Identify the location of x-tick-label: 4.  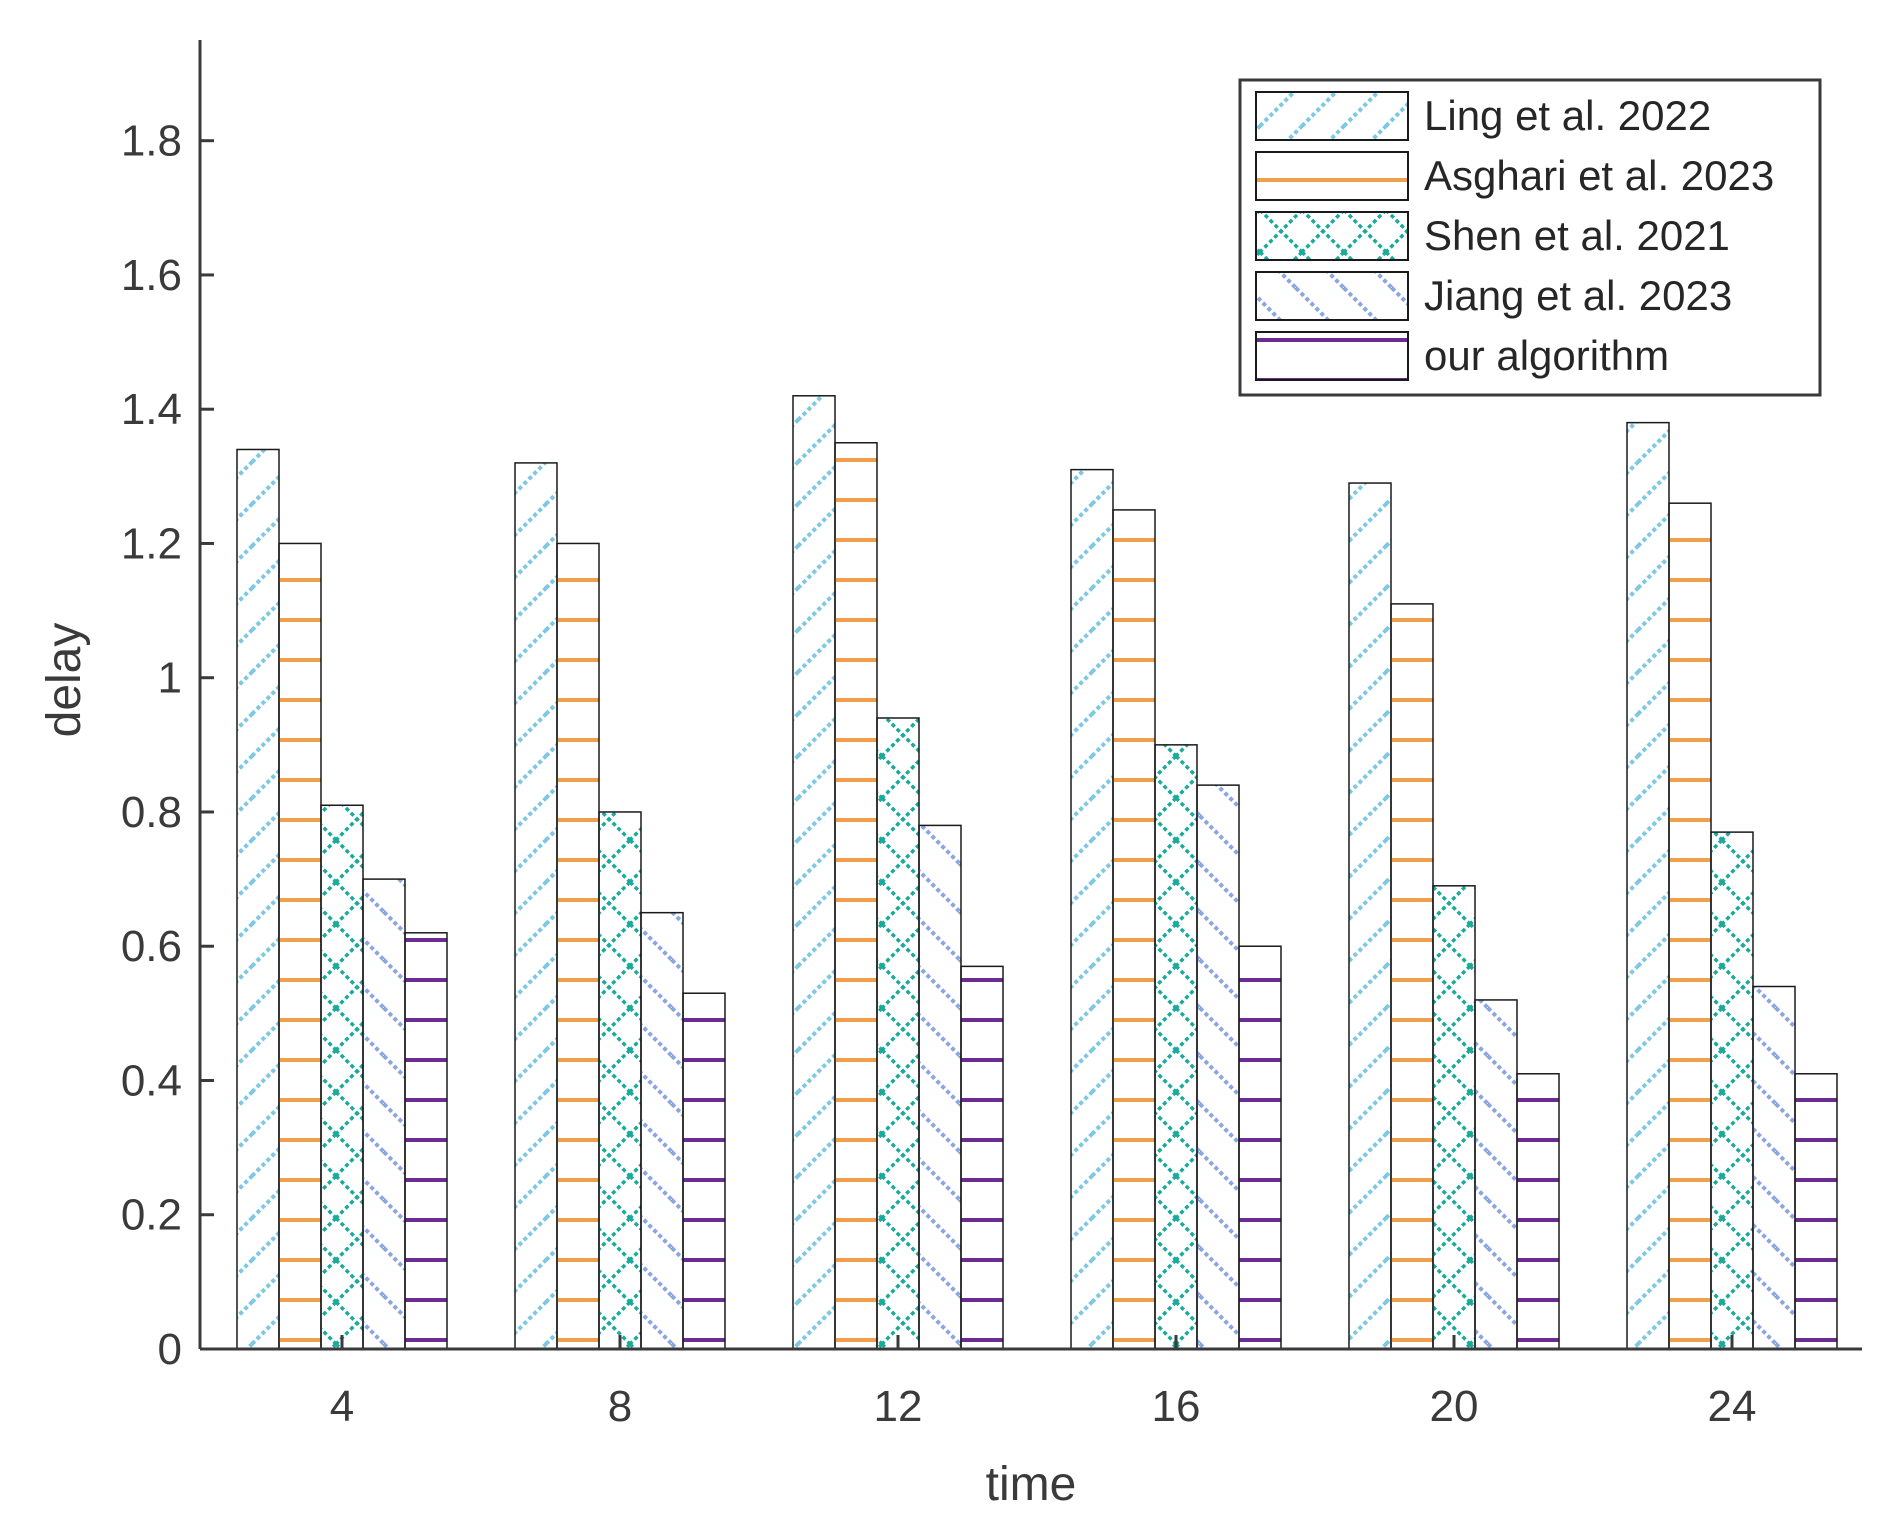
(342, 1406).